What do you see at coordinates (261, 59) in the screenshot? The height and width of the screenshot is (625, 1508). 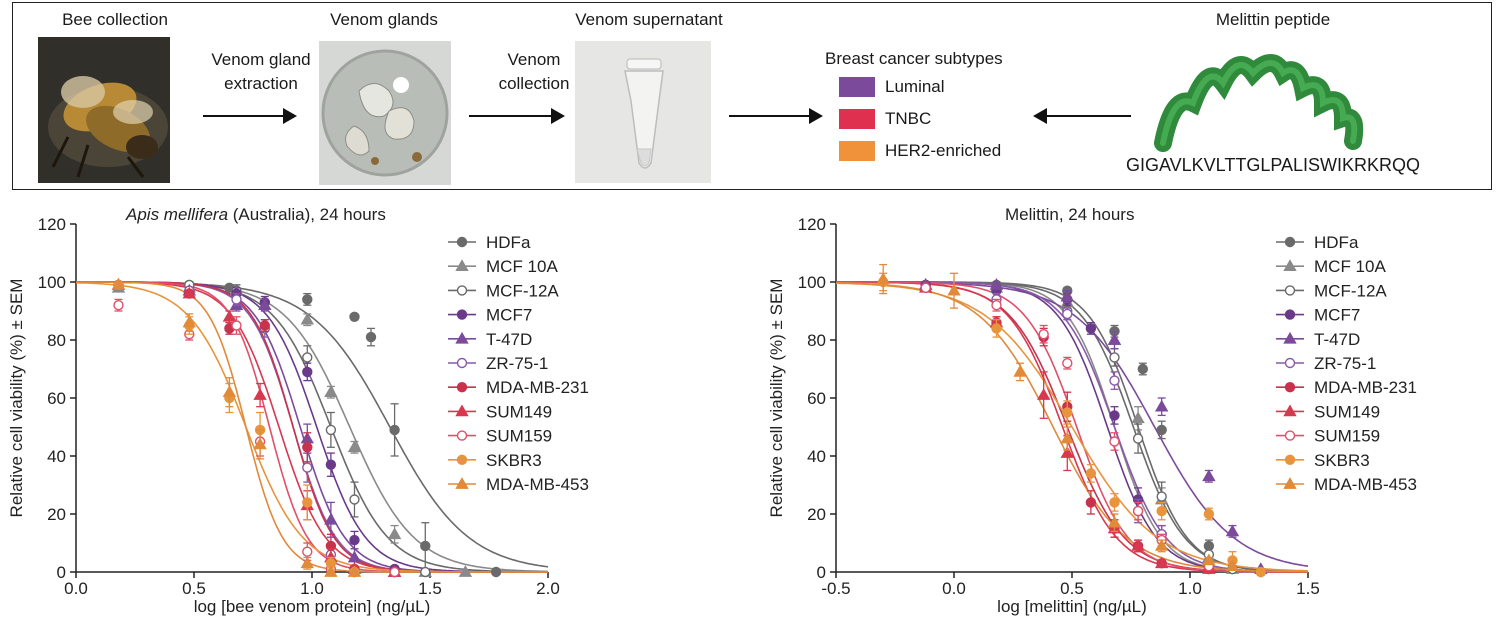 I see `arrow-label-extraction-1: Venom gland` at bounding box center [261, 59].